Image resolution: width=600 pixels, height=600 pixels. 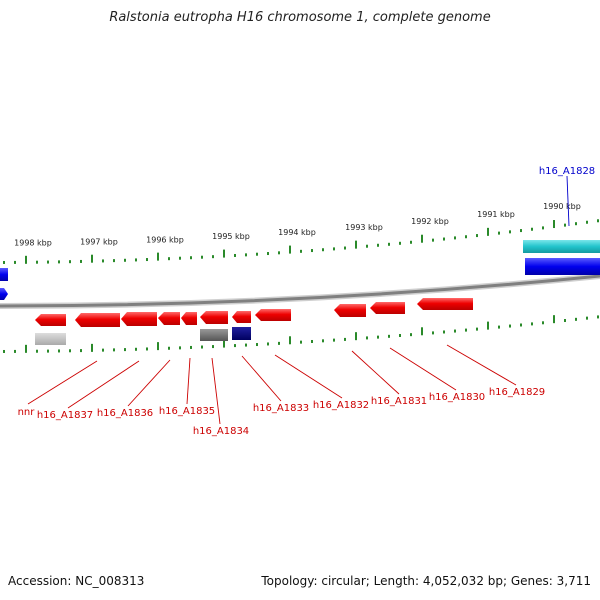 What do you see at coordinates (562, 206) in the screenshot?
I see `scale-label: 1990 kbp` at bounding box center [562, 206].